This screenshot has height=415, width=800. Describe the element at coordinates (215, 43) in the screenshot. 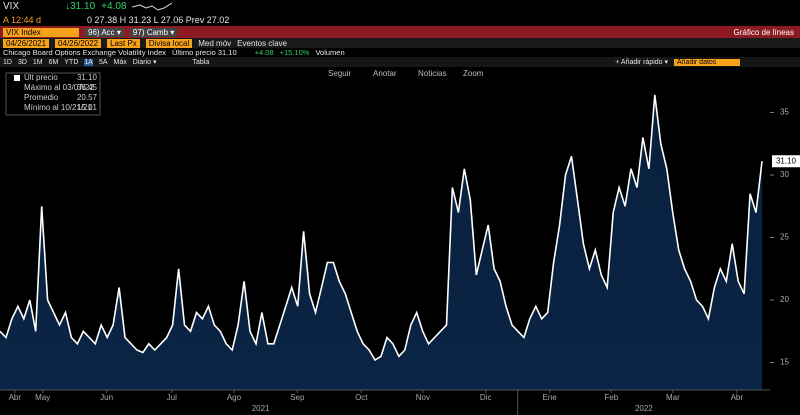

I see `mov-avg: Med móv` at that location.